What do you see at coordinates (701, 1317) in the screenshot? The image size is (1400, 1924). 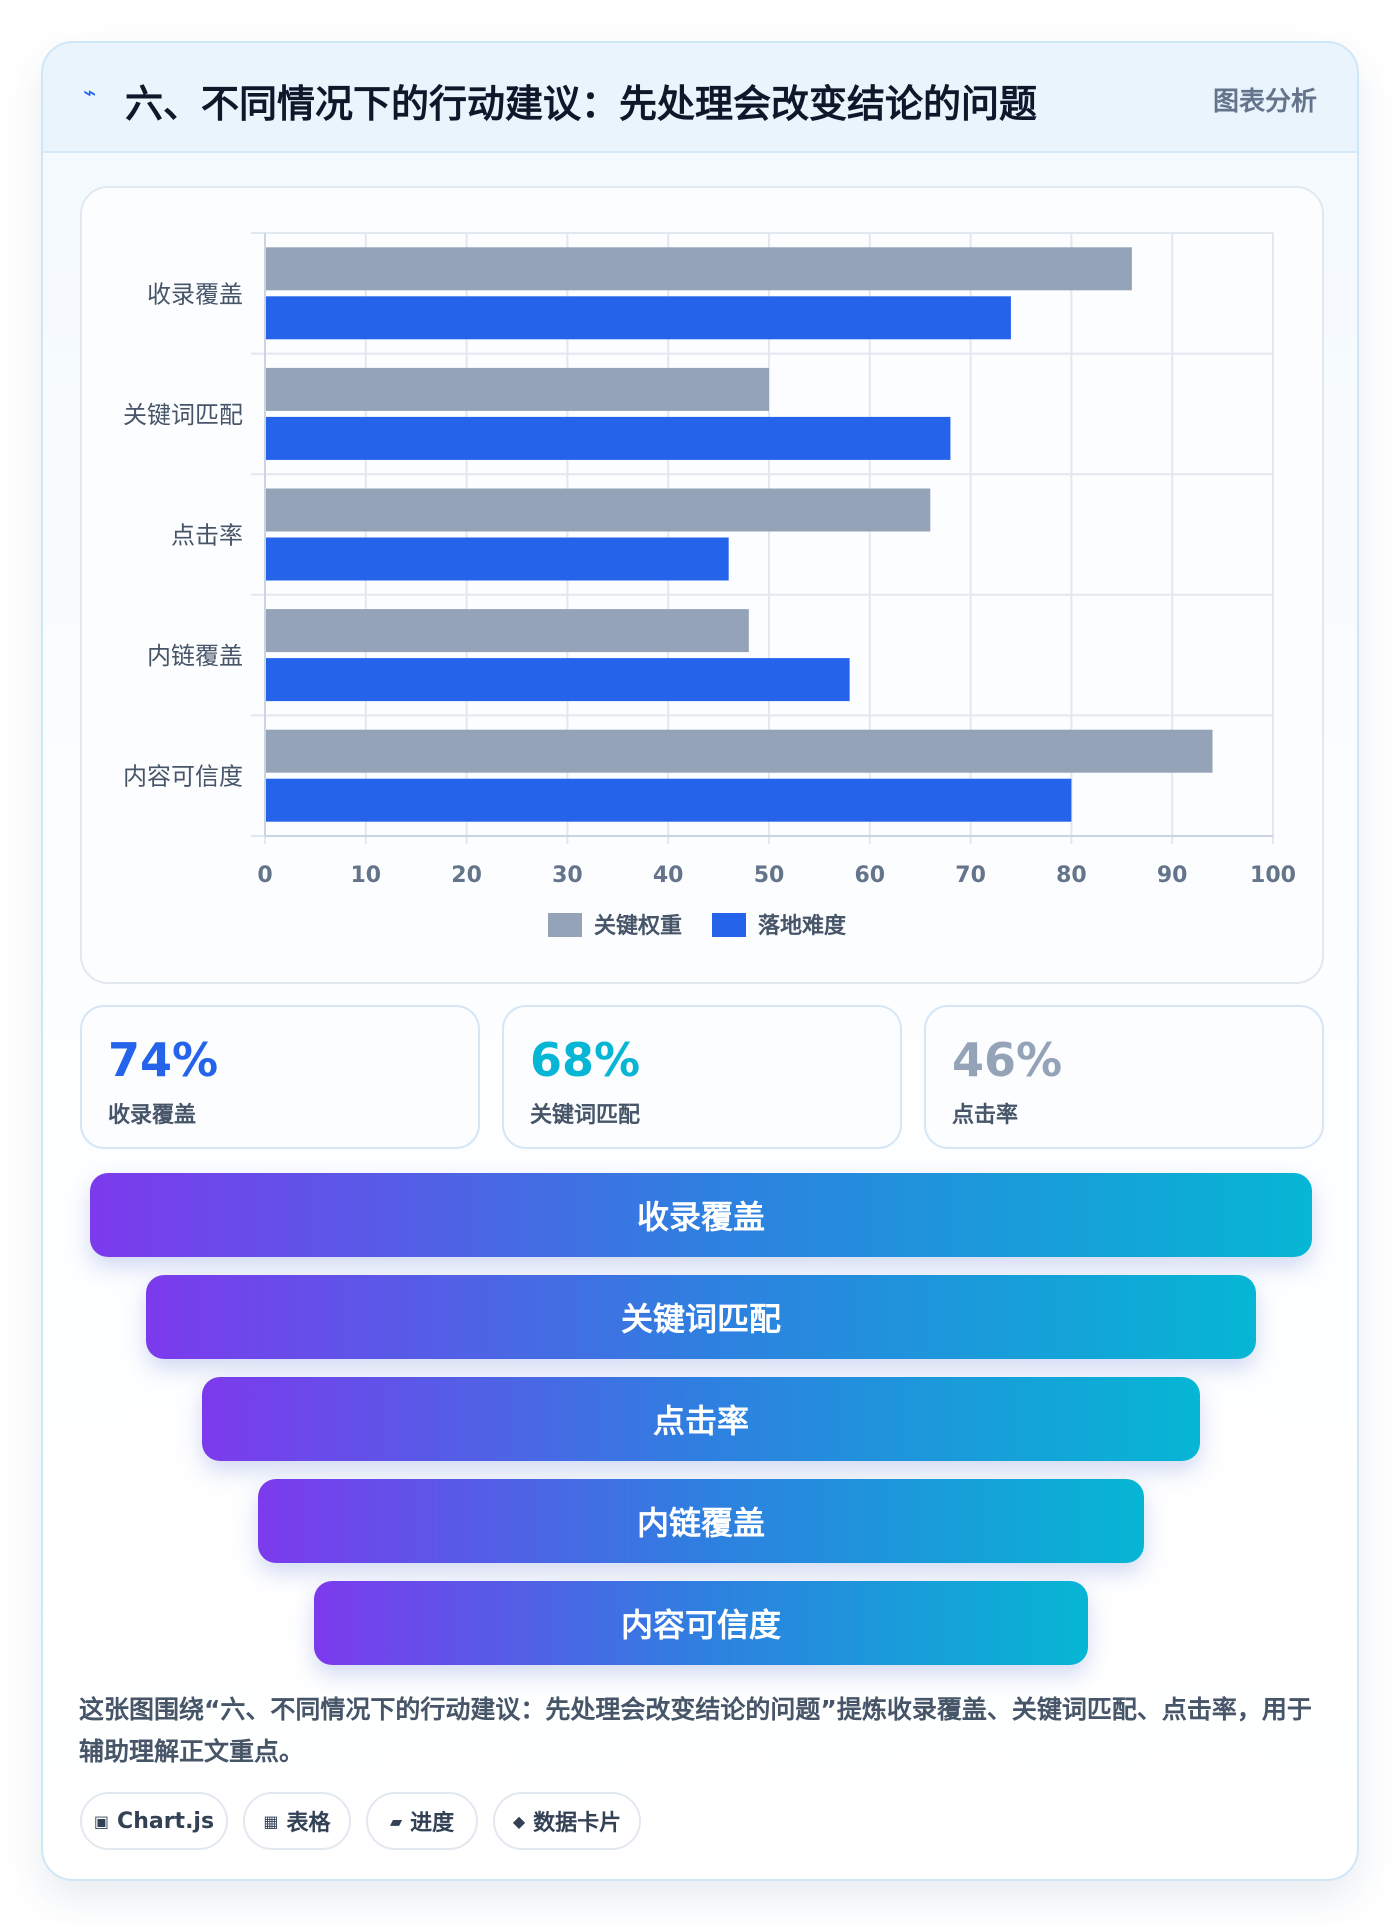 I see `funnel-step-2: 关键词匹配` at bounding box center [701, 1317].